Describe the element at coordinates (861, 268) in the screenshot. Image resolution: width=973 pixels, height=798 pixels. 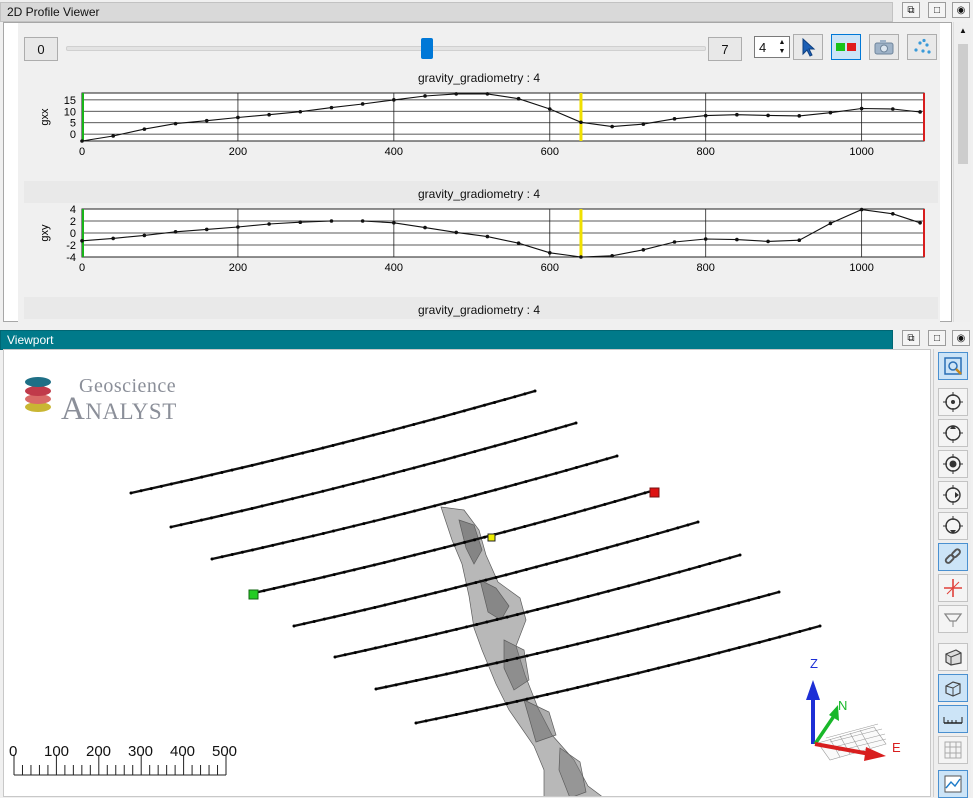
I see `x-tick-label: 1000` at that location.